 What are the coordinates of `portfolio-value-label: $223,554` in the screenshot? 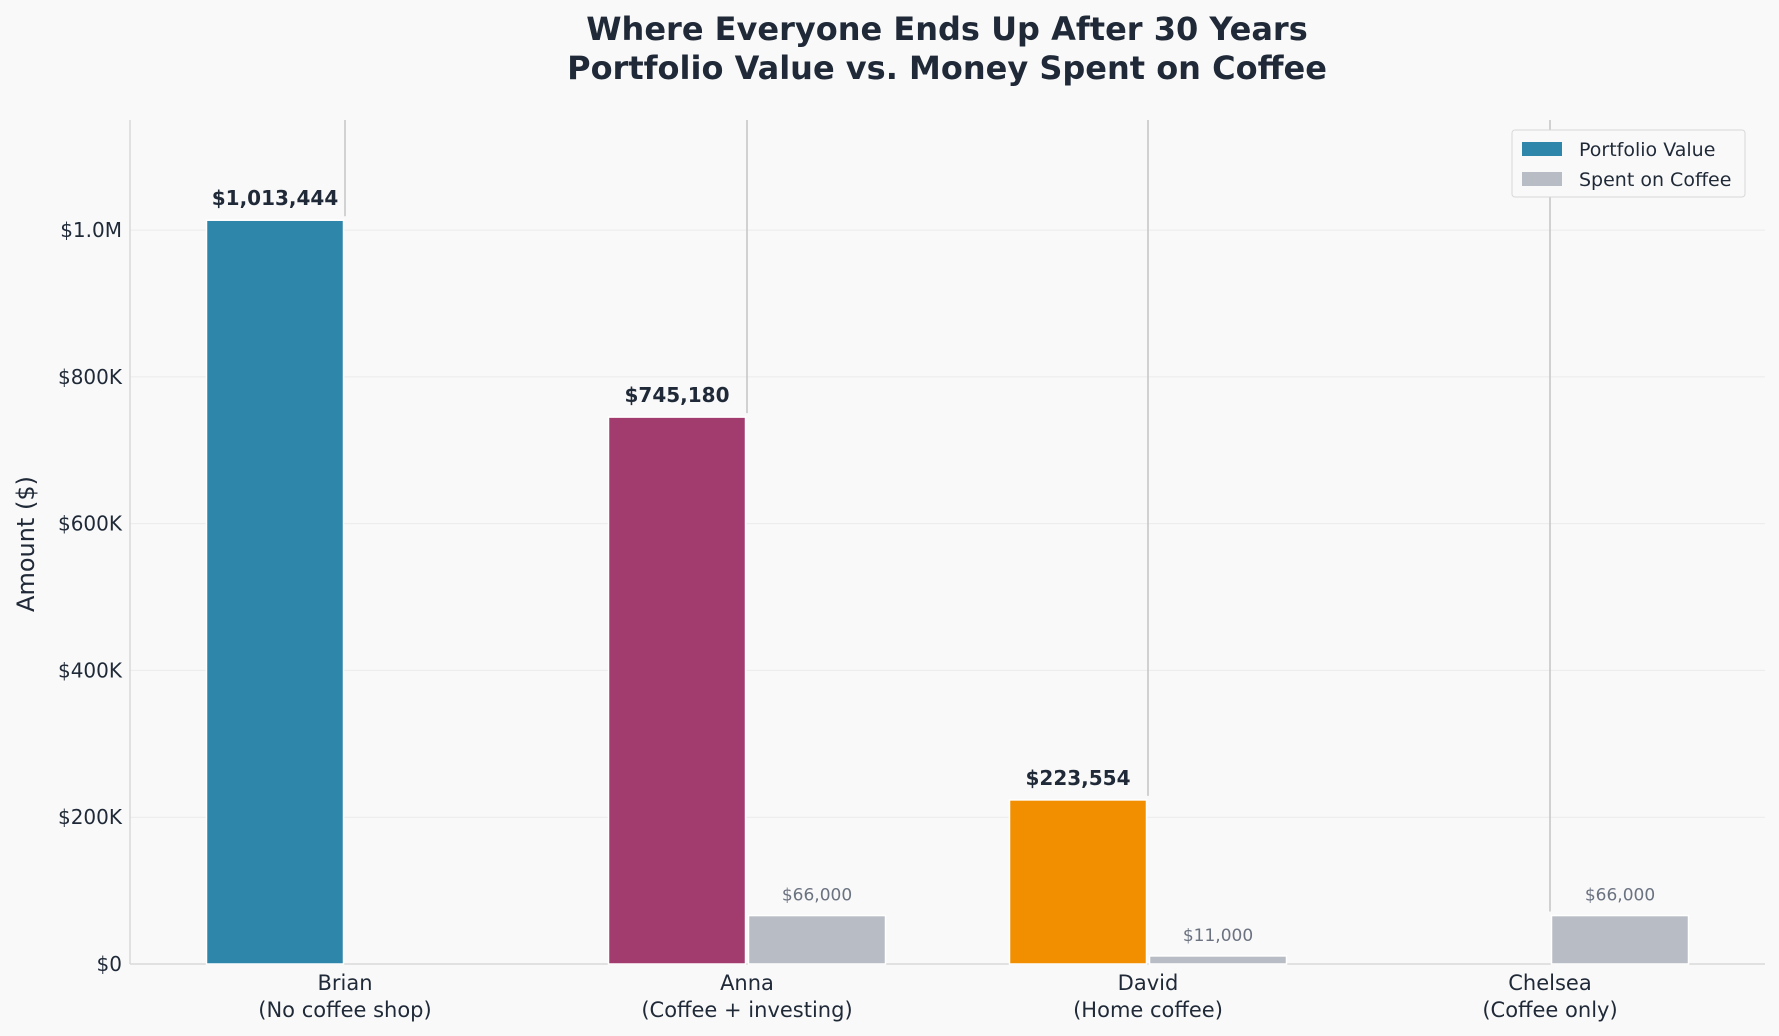 It's located at (1077, 778).